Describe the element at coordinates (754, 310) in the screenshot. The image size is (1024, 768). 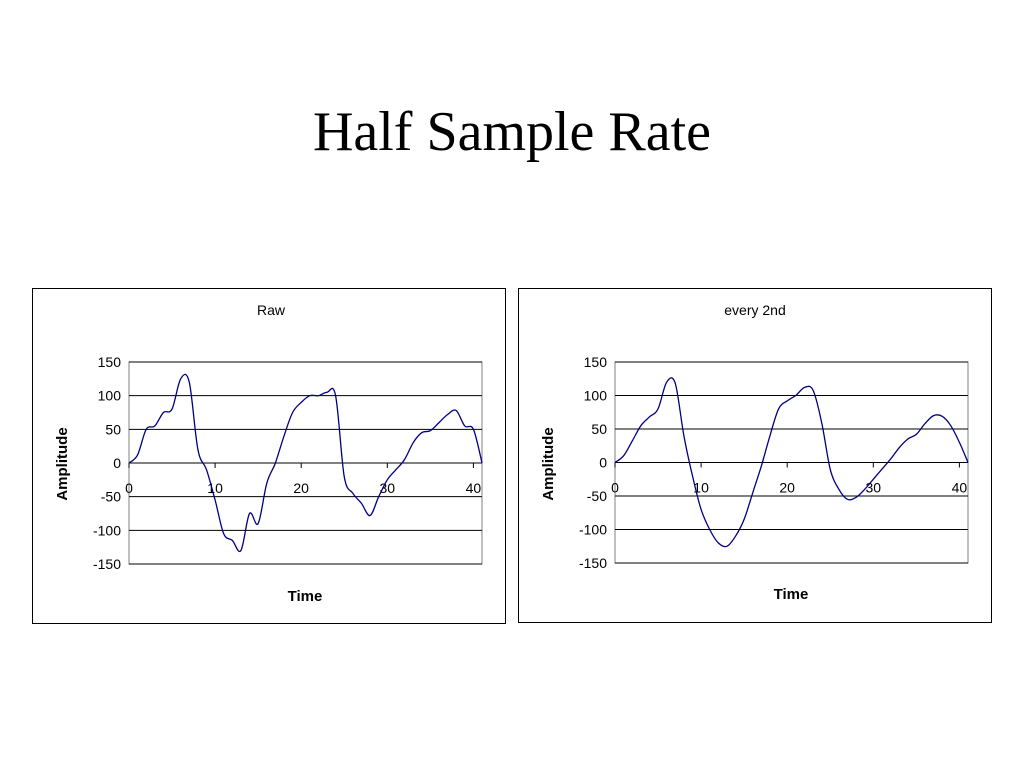
I see `chart-title: every 2nd` at that location.